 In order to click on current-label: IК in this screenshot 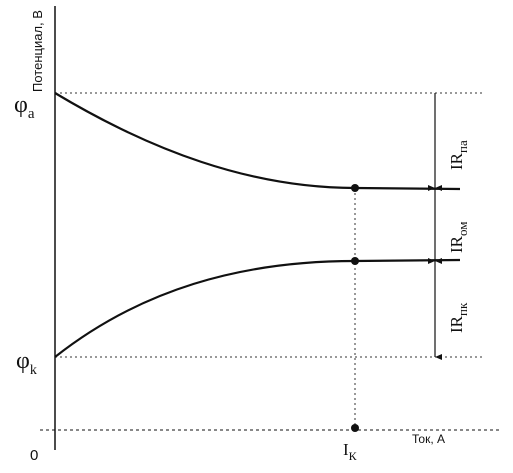, I will do `click(350, 451)`.